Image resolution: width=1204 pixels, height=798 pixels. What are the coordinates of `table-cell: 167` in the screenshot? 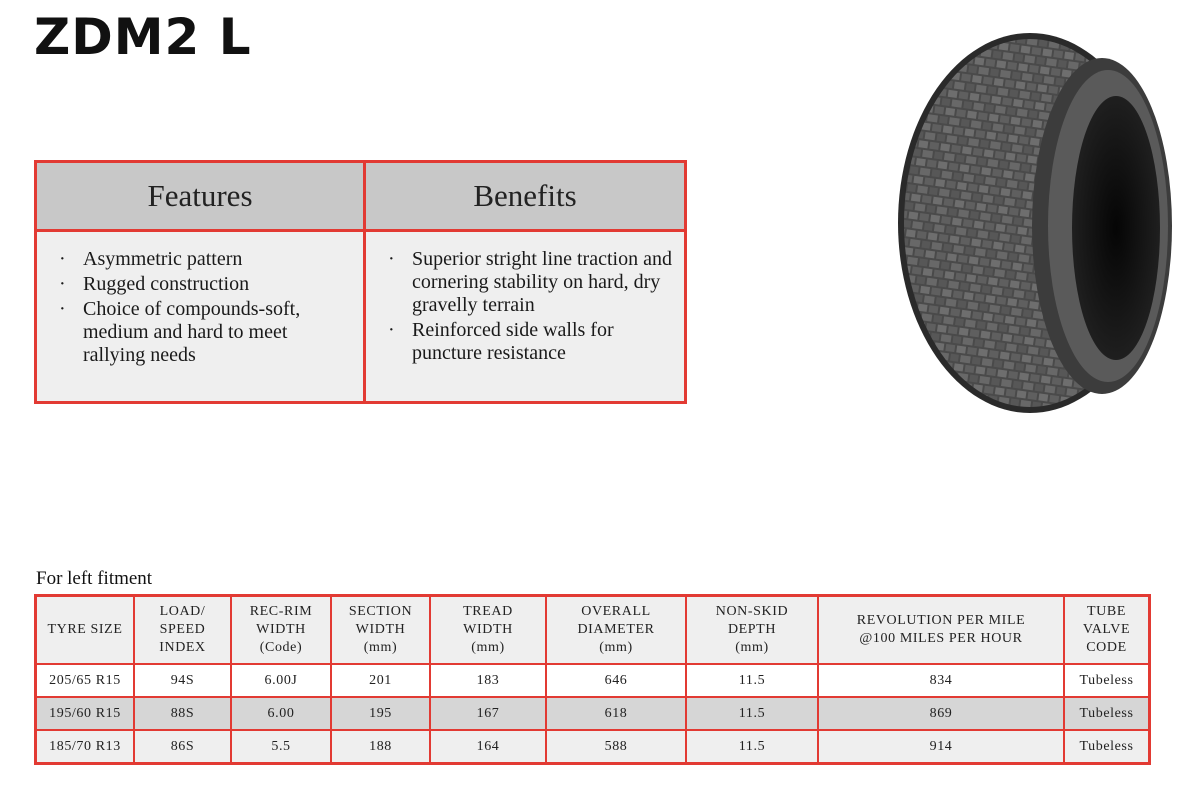 It's located at (488, 713).